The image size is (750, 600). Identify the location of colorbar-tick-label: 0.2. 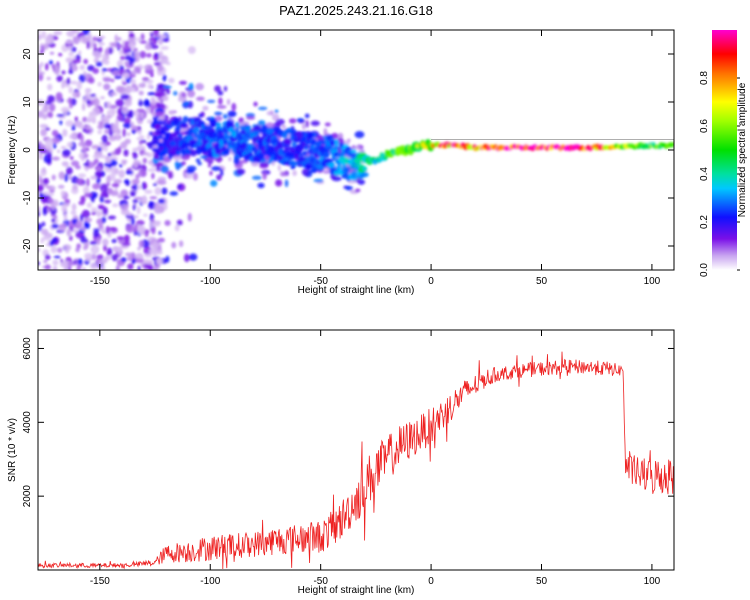
(704, 222).